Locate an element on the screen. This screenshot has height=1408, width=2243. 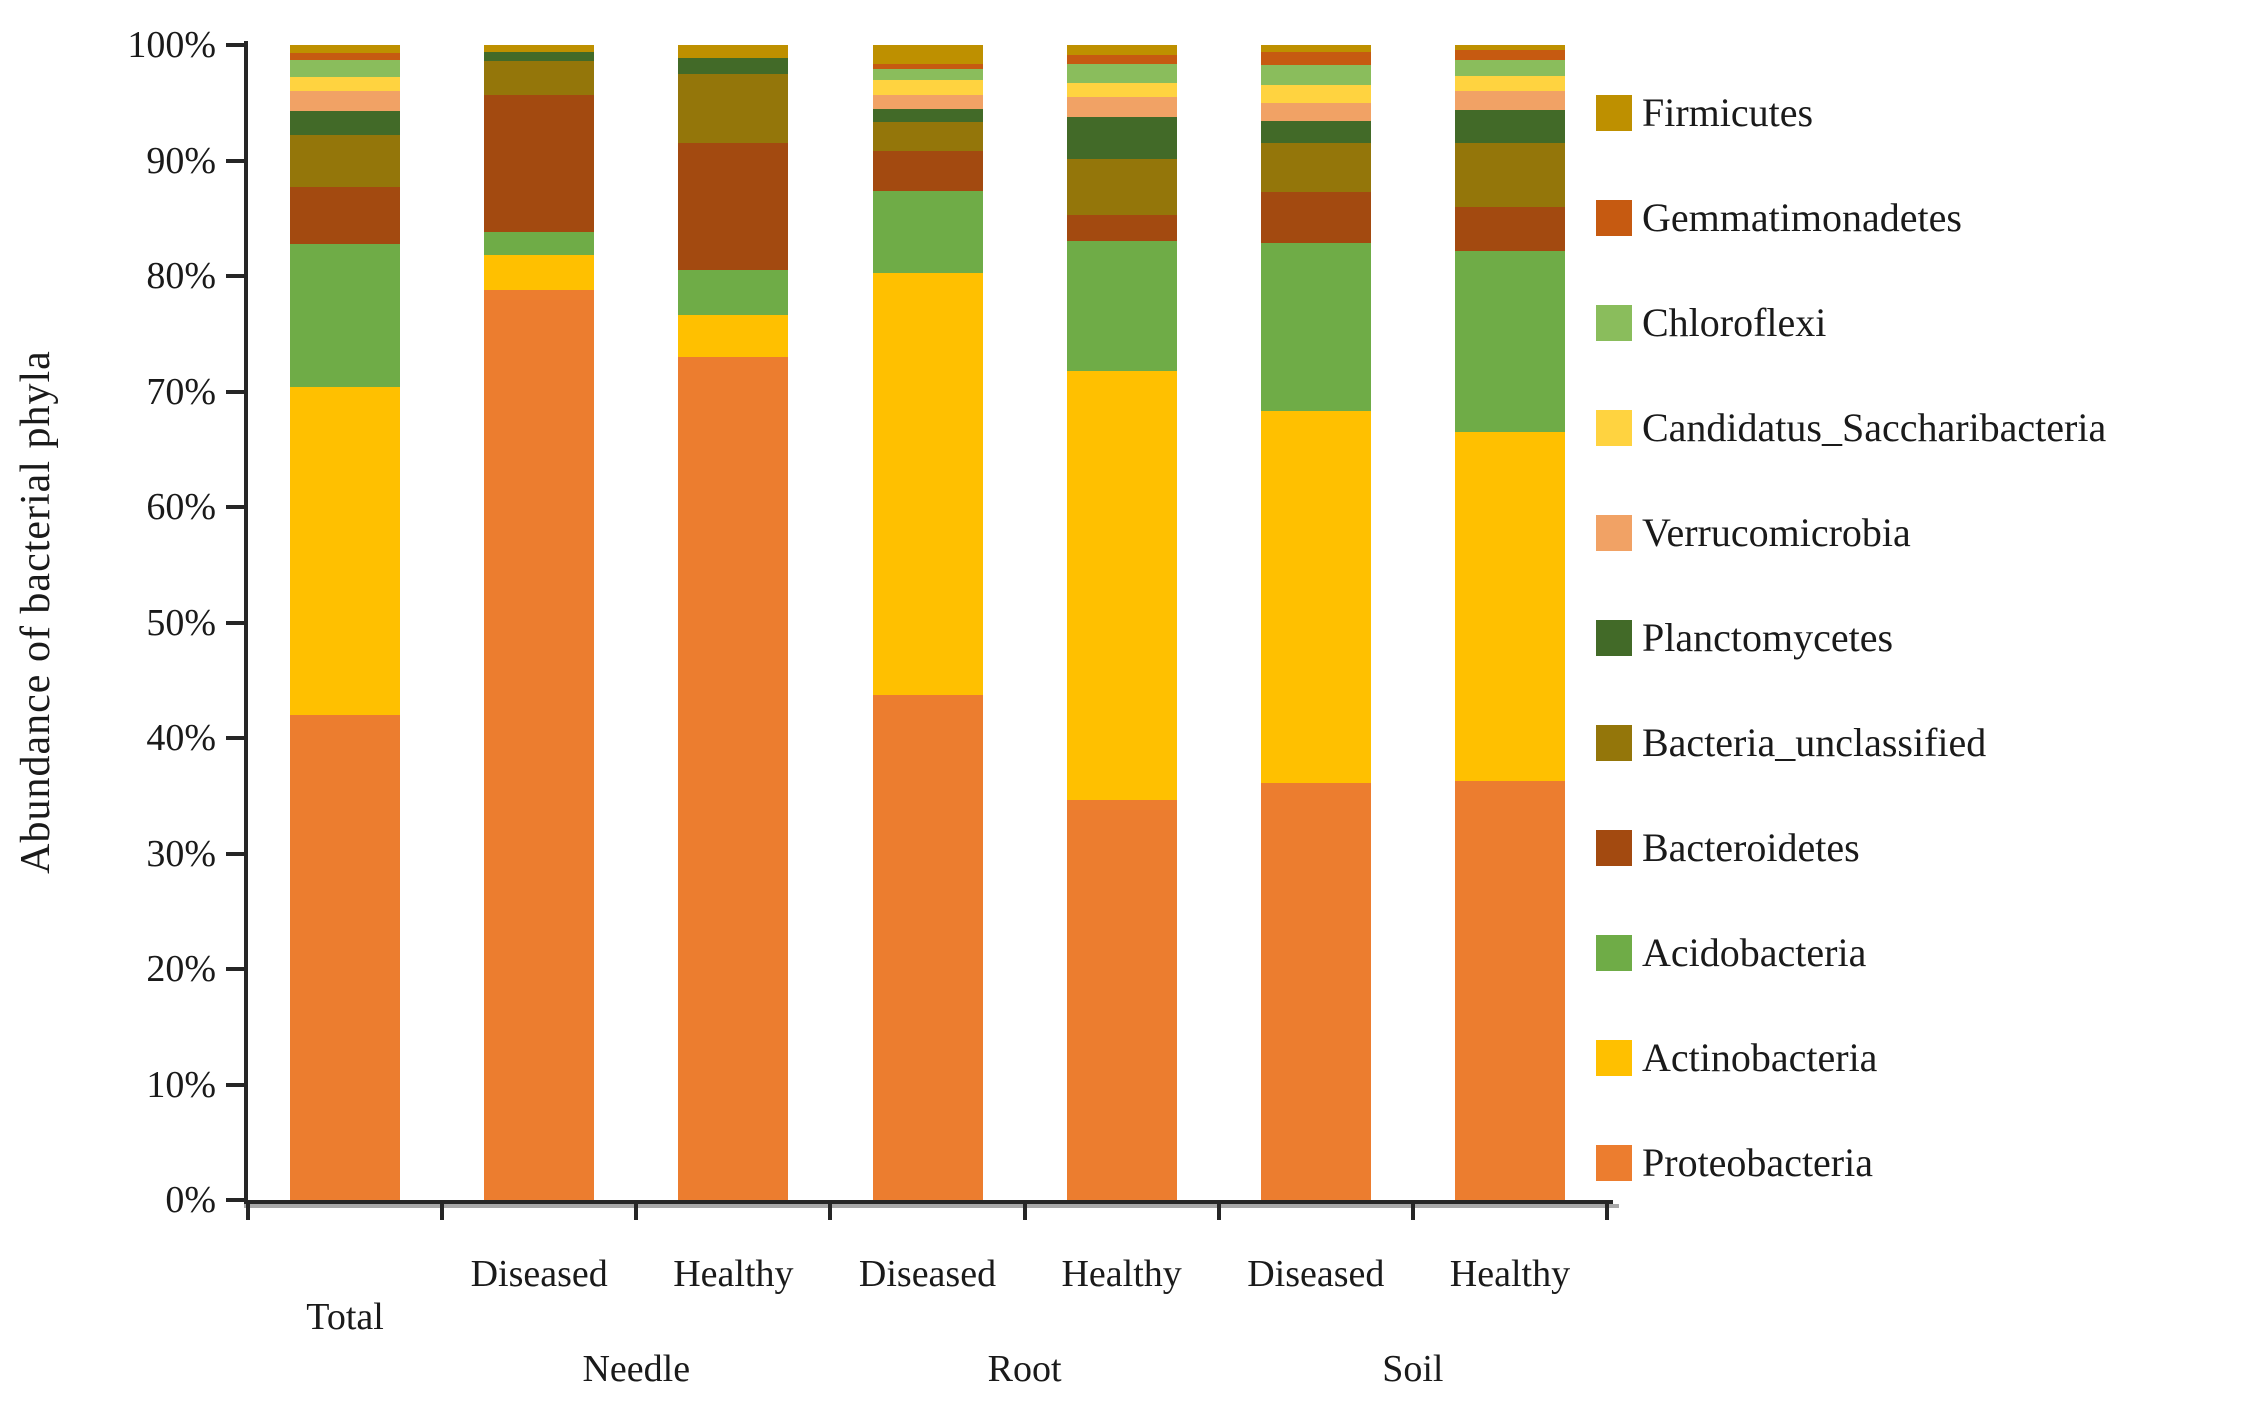
legend-label: Bacteria_unclassified is located at coordinates (1814, 742).